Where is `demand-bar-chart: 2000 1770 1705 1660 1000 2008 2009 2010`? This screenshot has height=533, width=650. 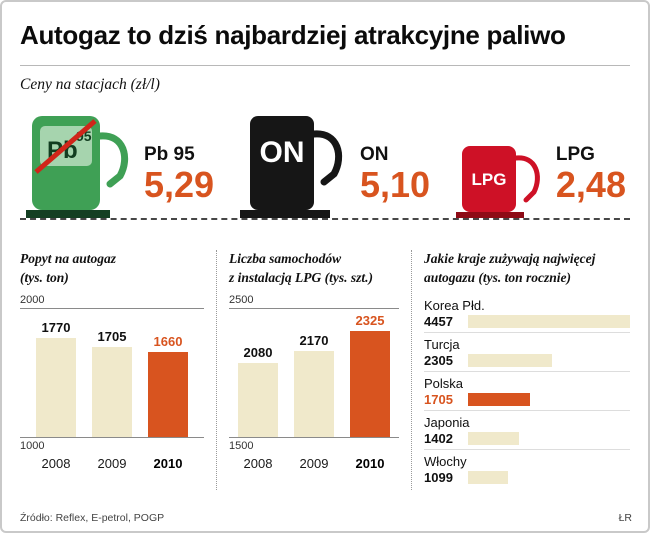
demand-bar-chart: 2000 1770 1705 1660 1000 2008 2009 2010 is located at coordinates (112, 382).